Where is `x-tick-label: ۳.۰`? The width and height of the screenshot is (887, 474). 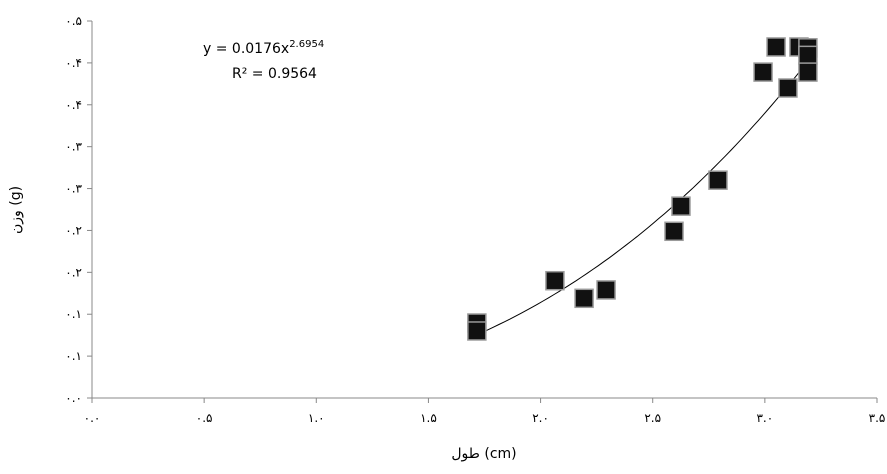 x-tick-label: ۳.۰ is located at coordinates (764, 418).